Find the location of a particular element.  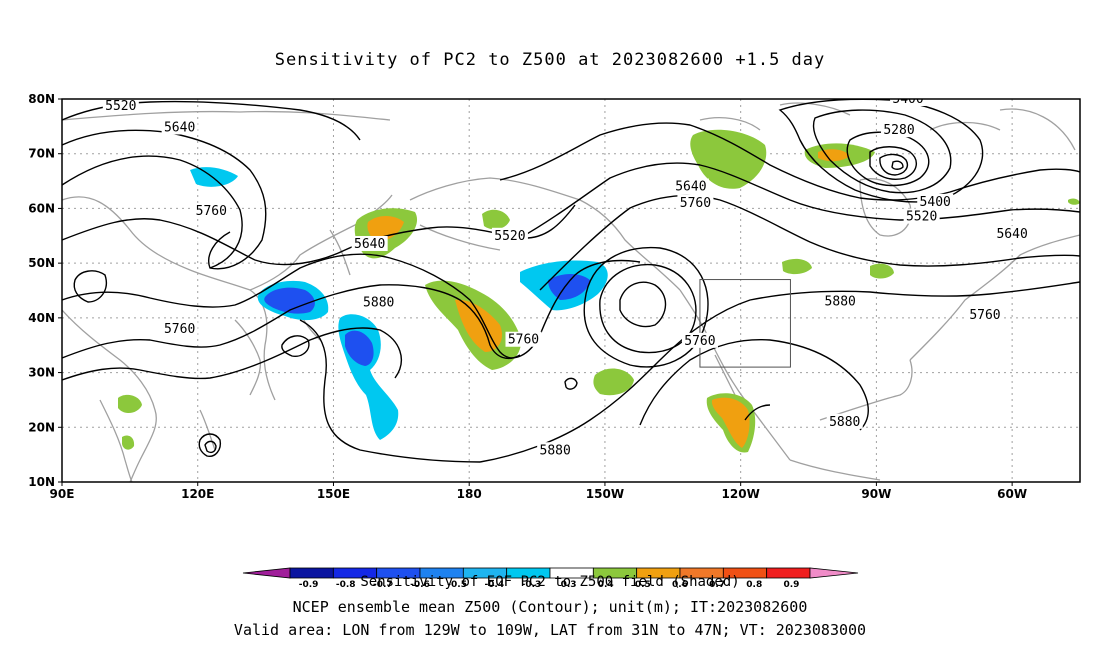

colorbar-tick-label: -0.8 is located at coordinates (346, 585).